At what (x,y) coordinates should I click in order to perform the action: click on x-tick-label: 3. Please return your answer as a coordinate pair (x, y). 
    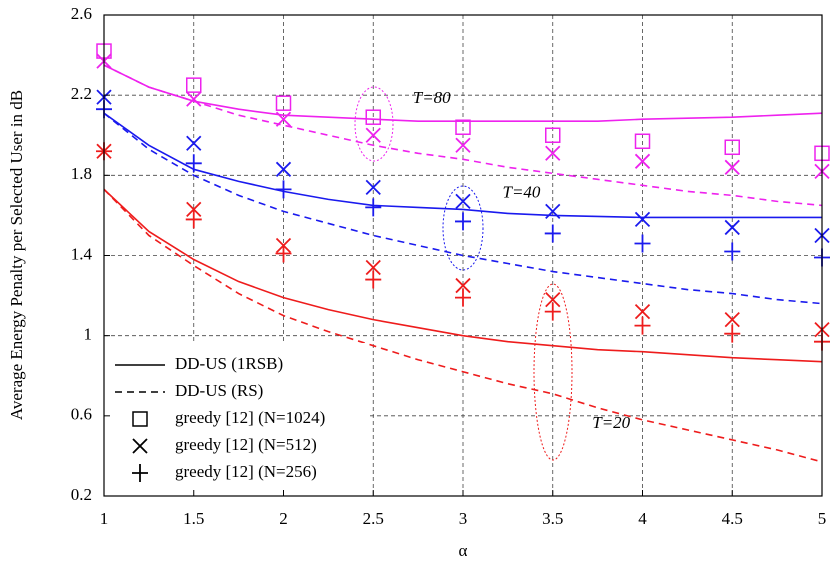
    Looking at the image, I should click on (463, 518).